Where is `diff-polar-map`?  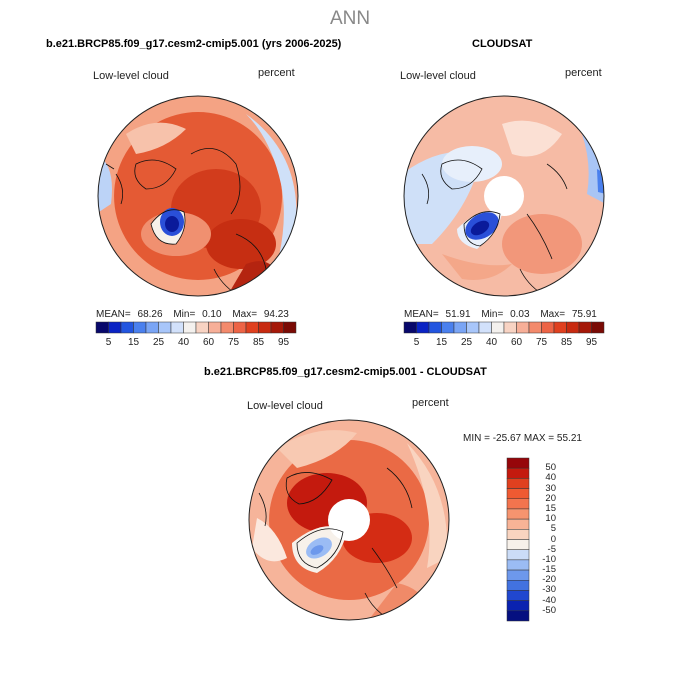
diff-polar-map is located at coordinates (349, 520).